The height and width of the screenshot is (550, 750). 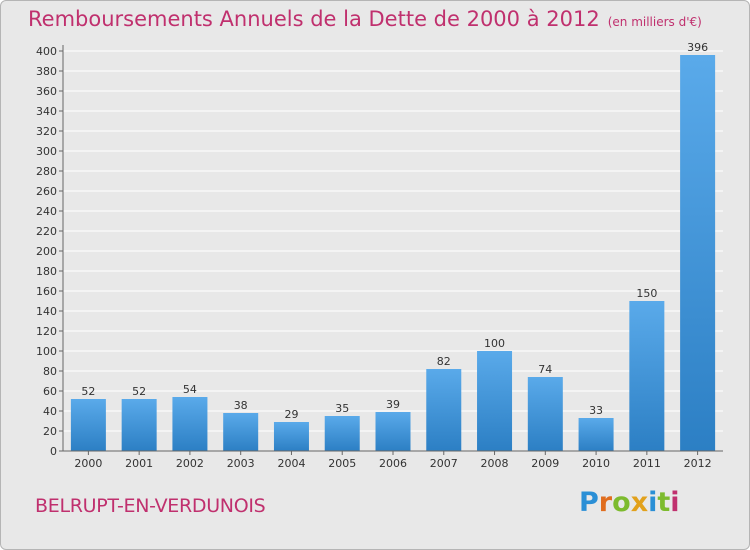 I want to click on x-tick-label-2012: 2012, so click(x=698, y=463).